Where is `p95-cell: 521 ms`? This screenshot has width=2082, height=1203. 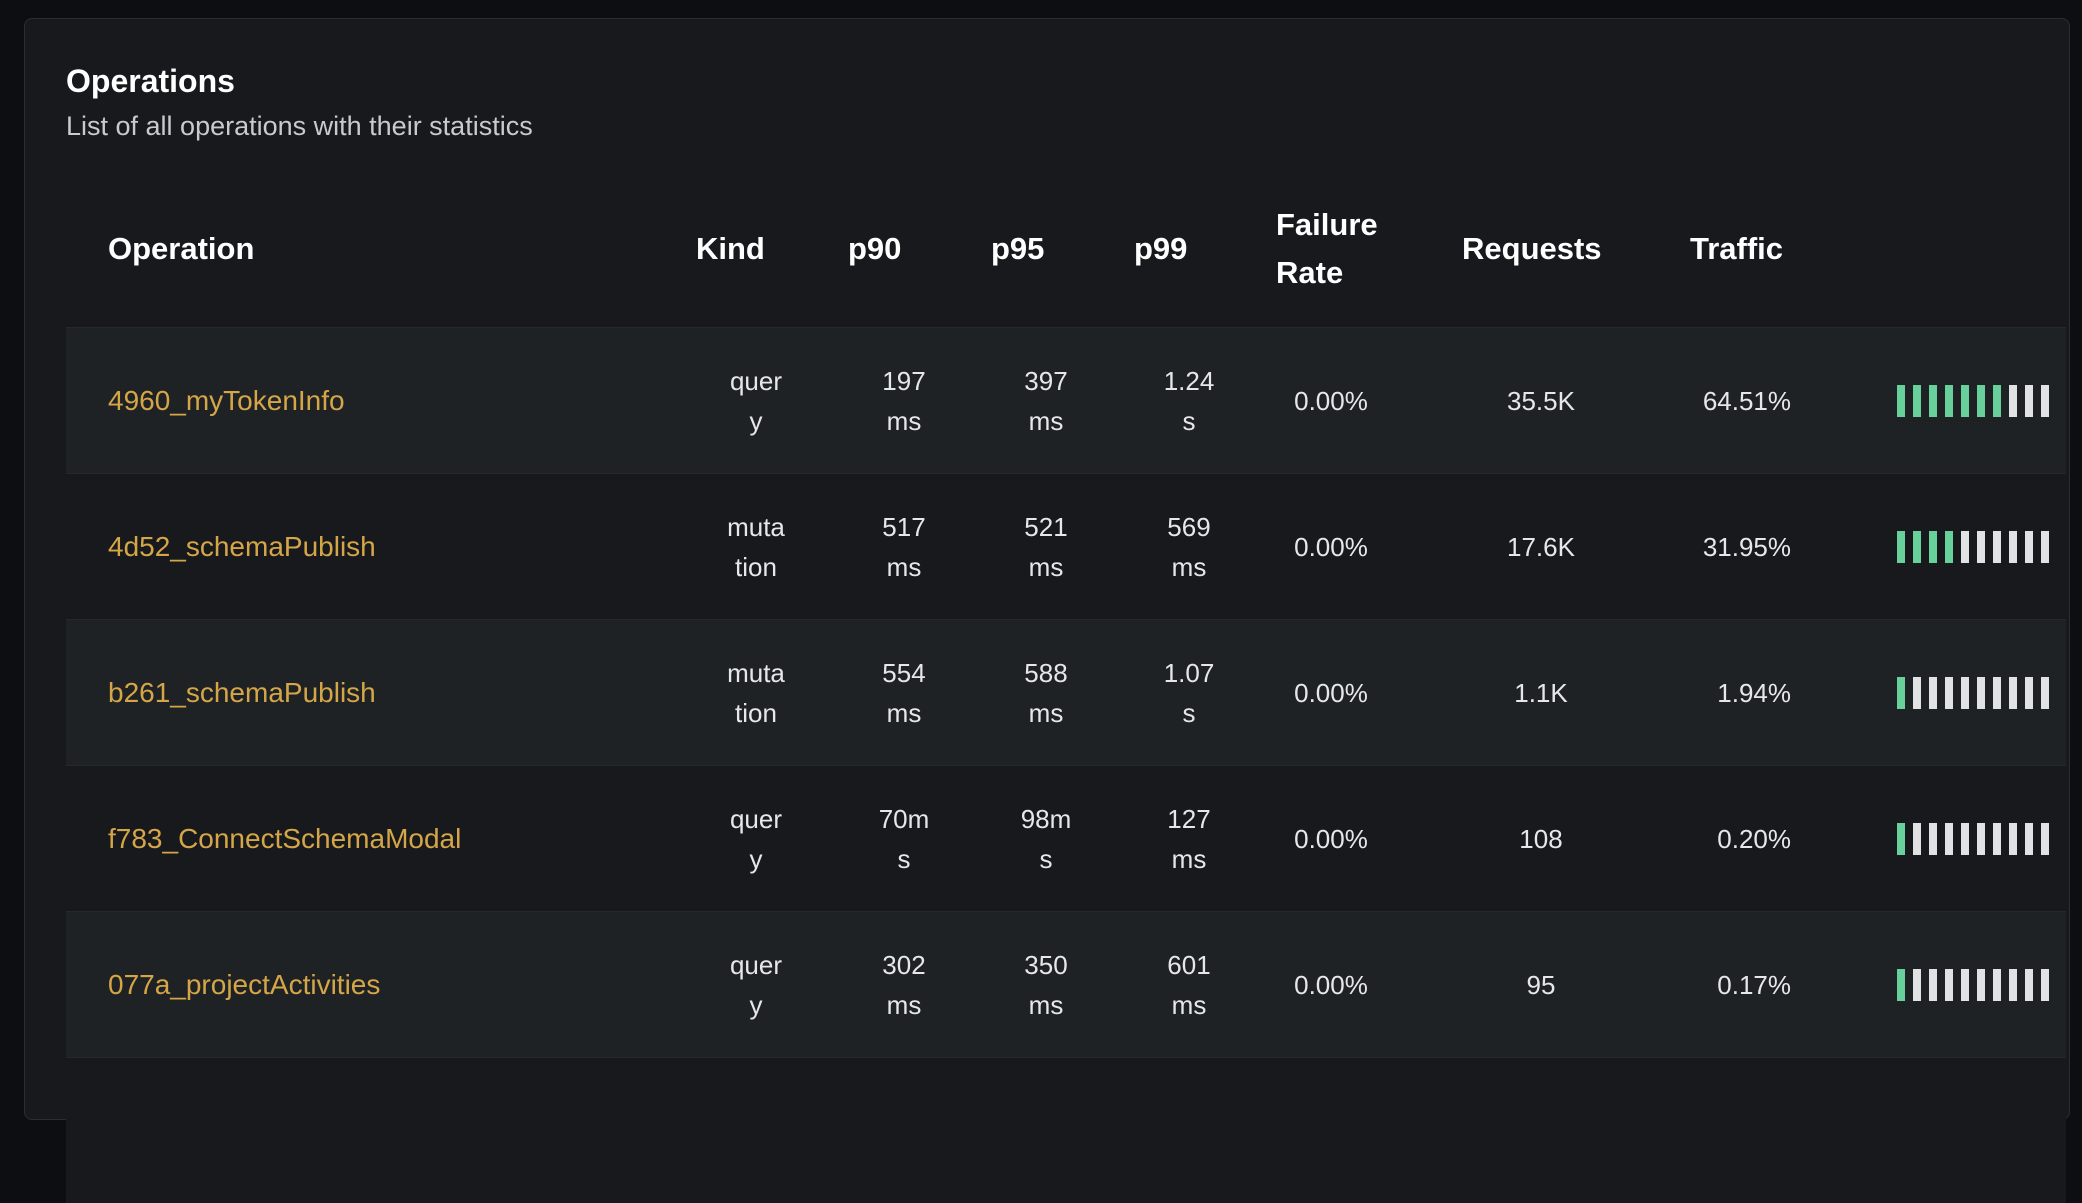
p95-cell: 521 ms is located at coordinates (1046, 546).